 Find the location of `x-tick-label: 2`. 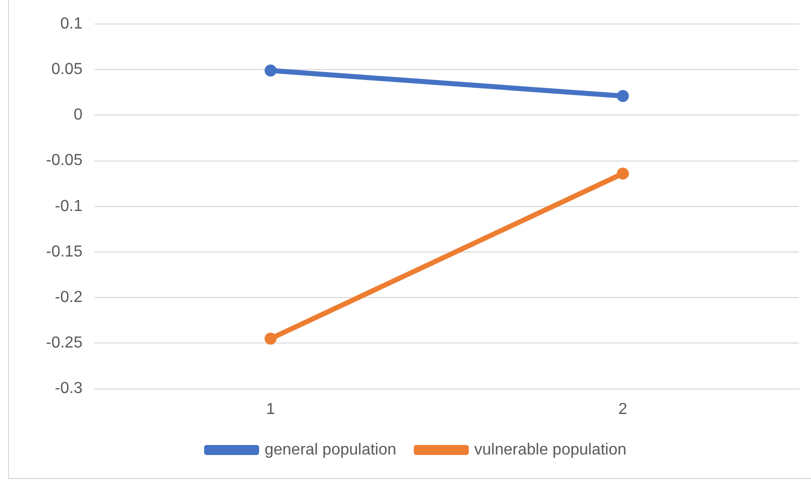

x-tick-label: 2 is located at coordinates (623, 409).